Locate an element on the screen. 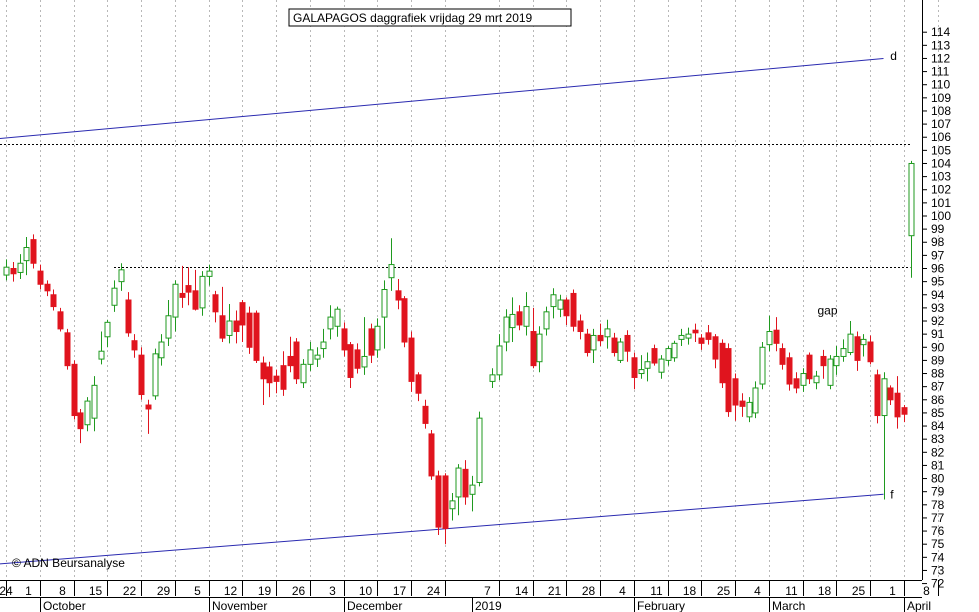  month-label: October is located at coordinates (64, 605).